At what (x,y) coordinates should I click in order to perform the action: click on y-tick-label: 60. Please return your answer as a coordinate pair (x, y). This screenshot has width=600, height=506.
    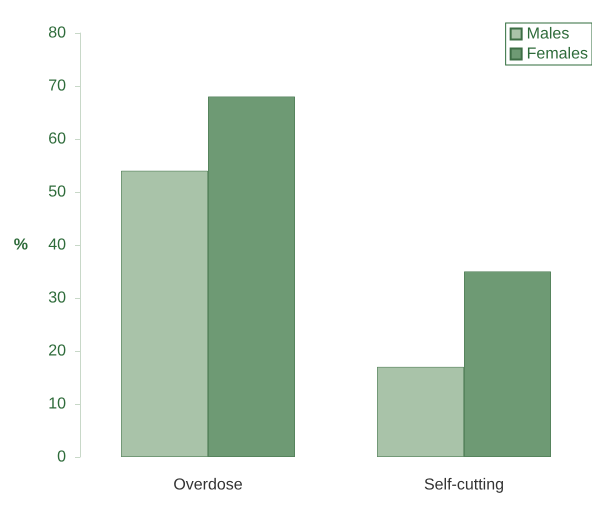
    Looking at the image, I should click on (57, 139).